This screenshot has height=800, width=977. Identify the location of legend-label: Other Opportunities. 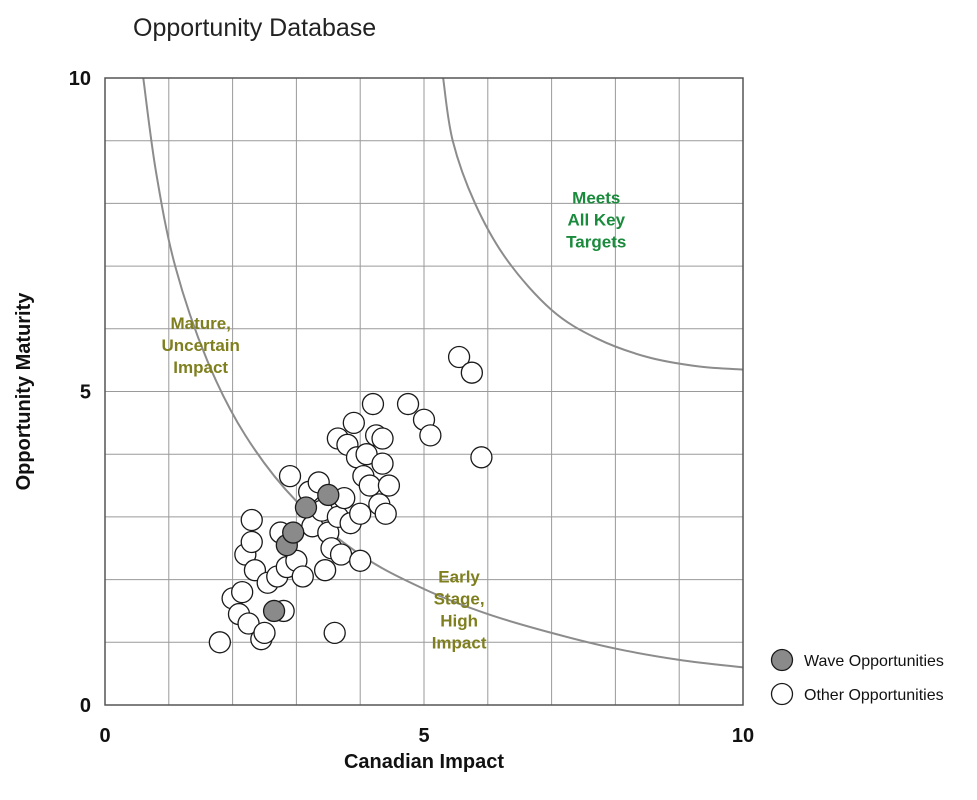
(874, 695).